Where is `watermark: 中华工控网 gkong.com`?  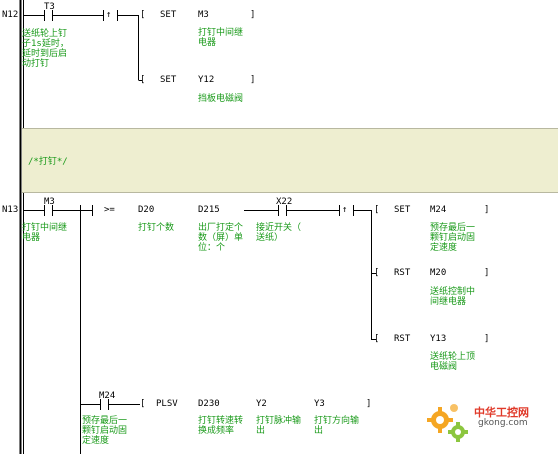 watermark: 中华工控网 gkong.com is located at coordinates (487, 424).